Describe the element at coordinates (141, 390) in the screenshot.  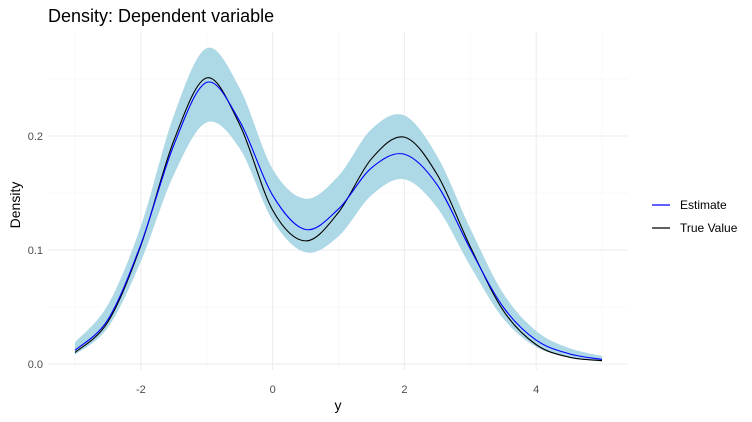
I see `x-tick-label: -2` at that location.